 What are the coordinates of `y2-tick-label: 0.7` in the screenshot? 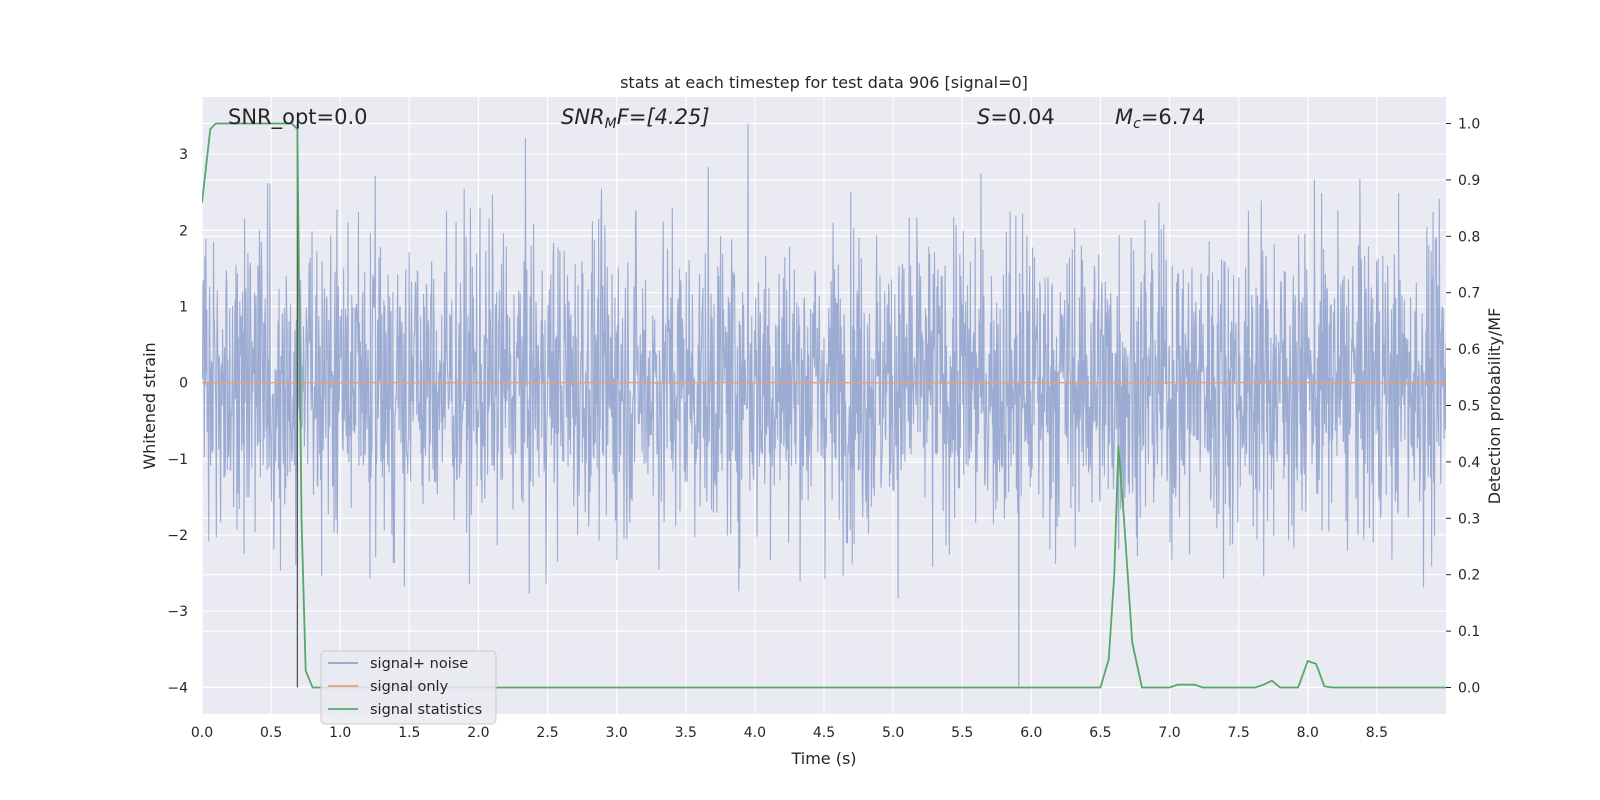 It's located at (1469, 294).